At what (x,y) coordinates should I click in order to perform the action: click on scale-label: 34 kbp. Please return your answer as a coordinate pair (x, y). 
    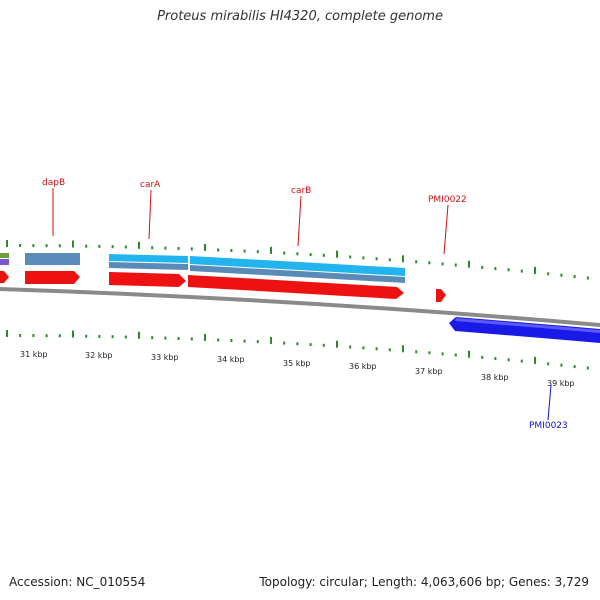
    Looking at the image, I should click on (231, 359).